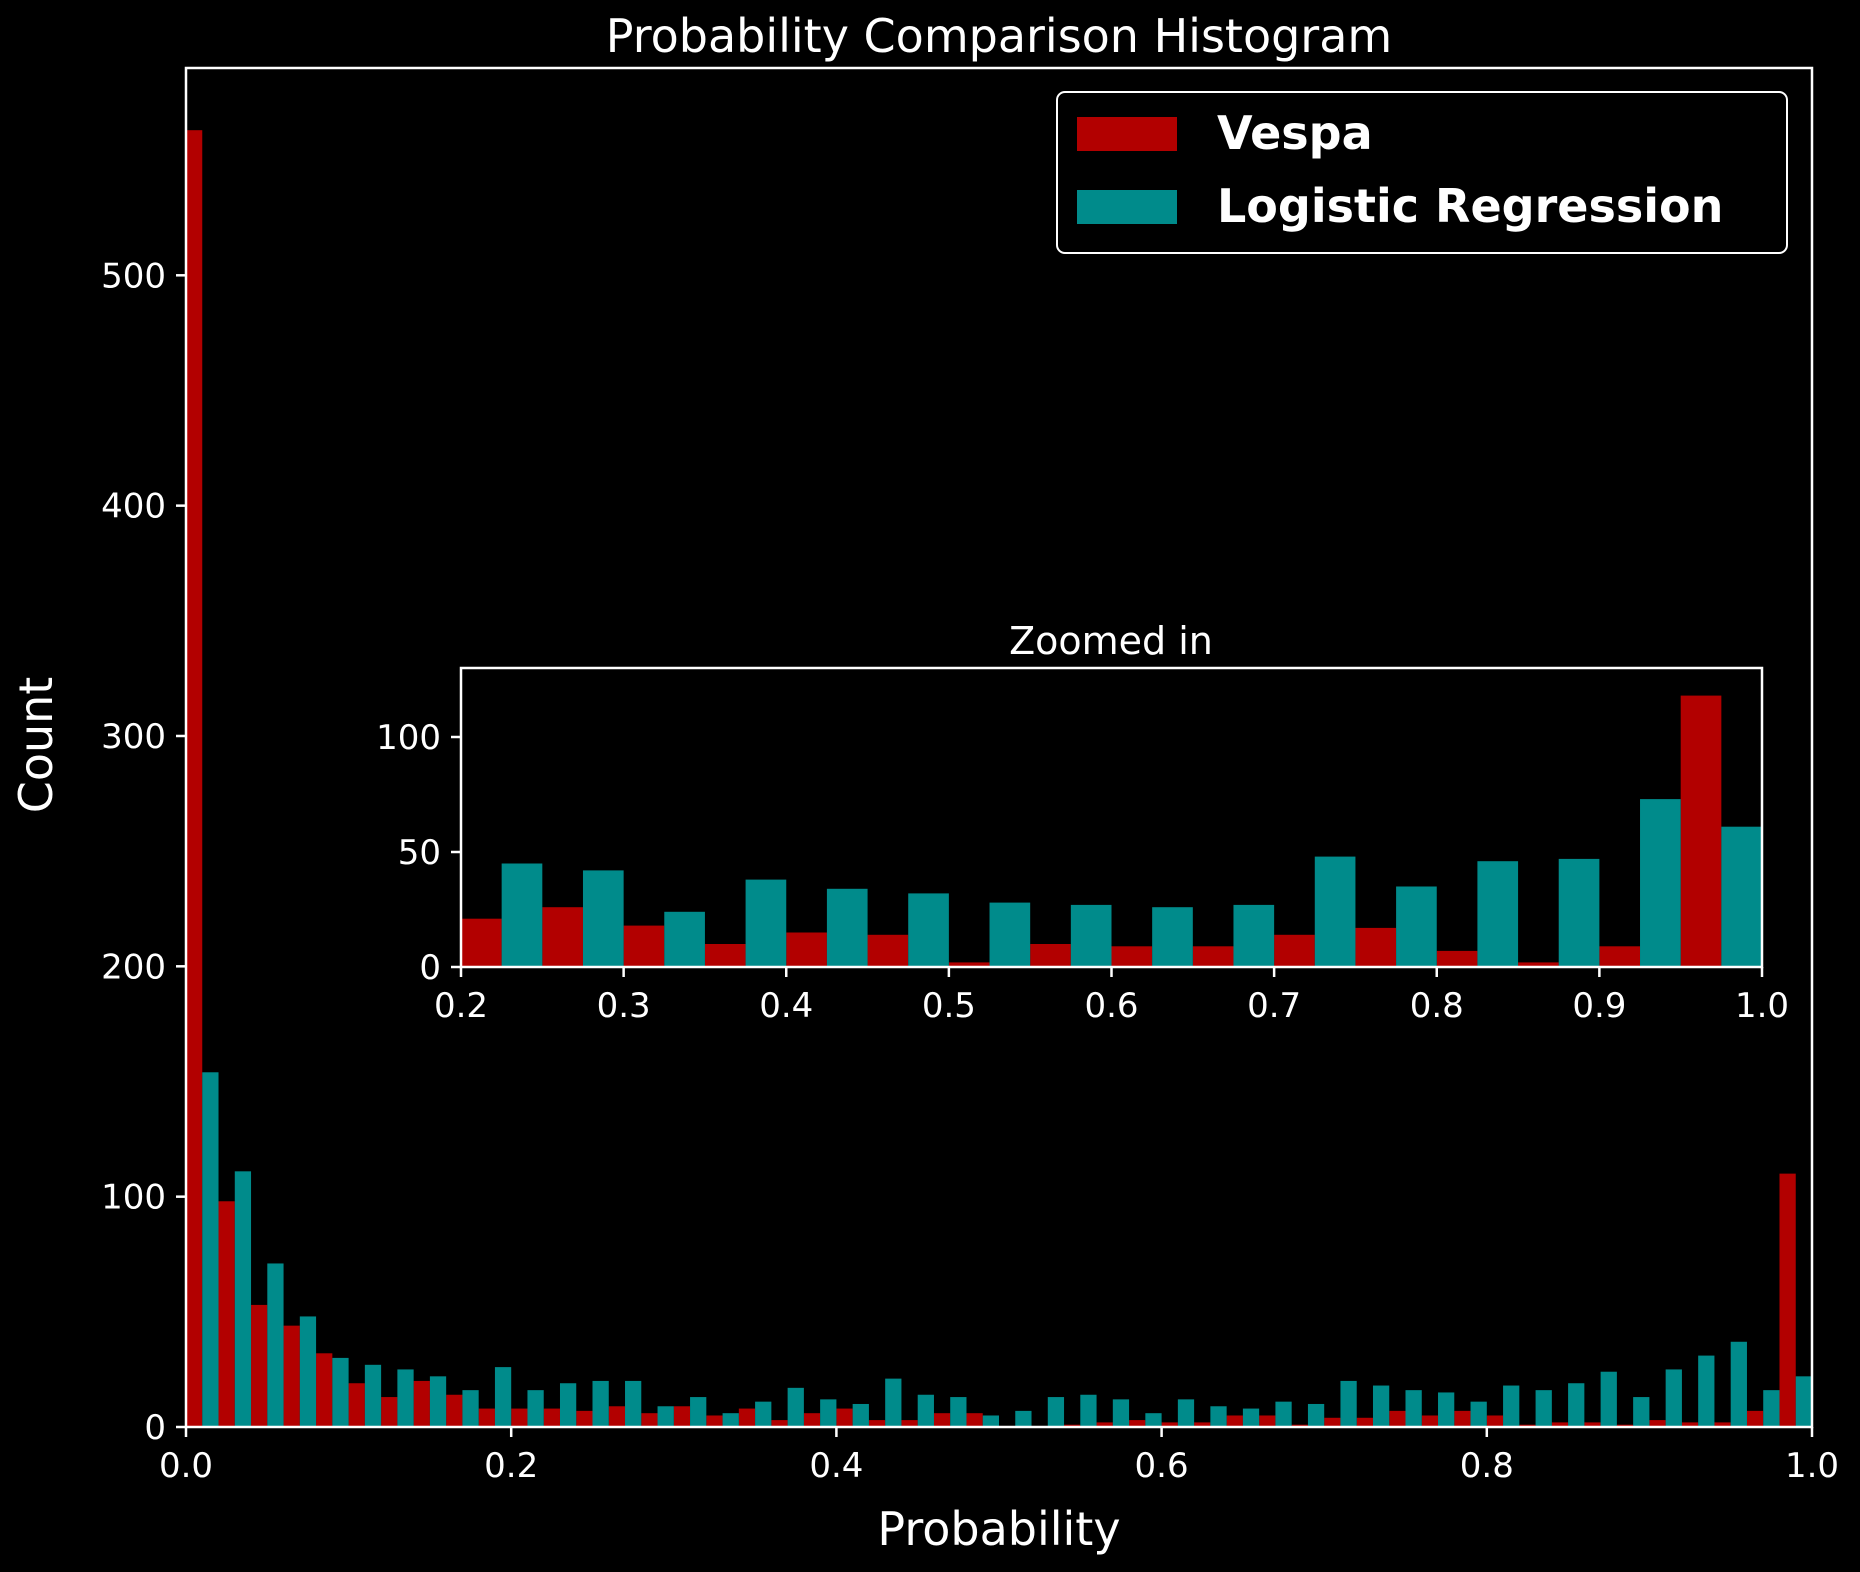 Image resolution: width=1860 pixels, height=1572 pixels. Describe the element at coordinates (1487, 1466) in the screenshot. I see `main-x-tick-label-4: 0.8` at that location.